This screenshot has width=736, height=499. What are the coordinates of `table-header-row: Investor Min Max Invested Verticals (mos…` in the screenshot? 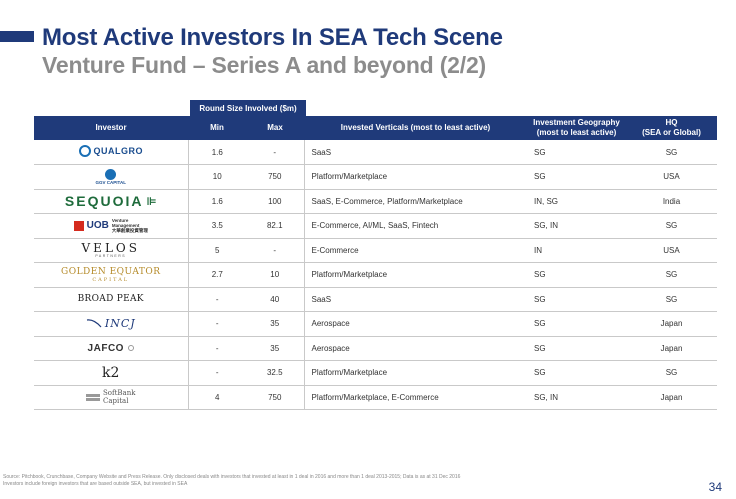 It's located at (375, 128).